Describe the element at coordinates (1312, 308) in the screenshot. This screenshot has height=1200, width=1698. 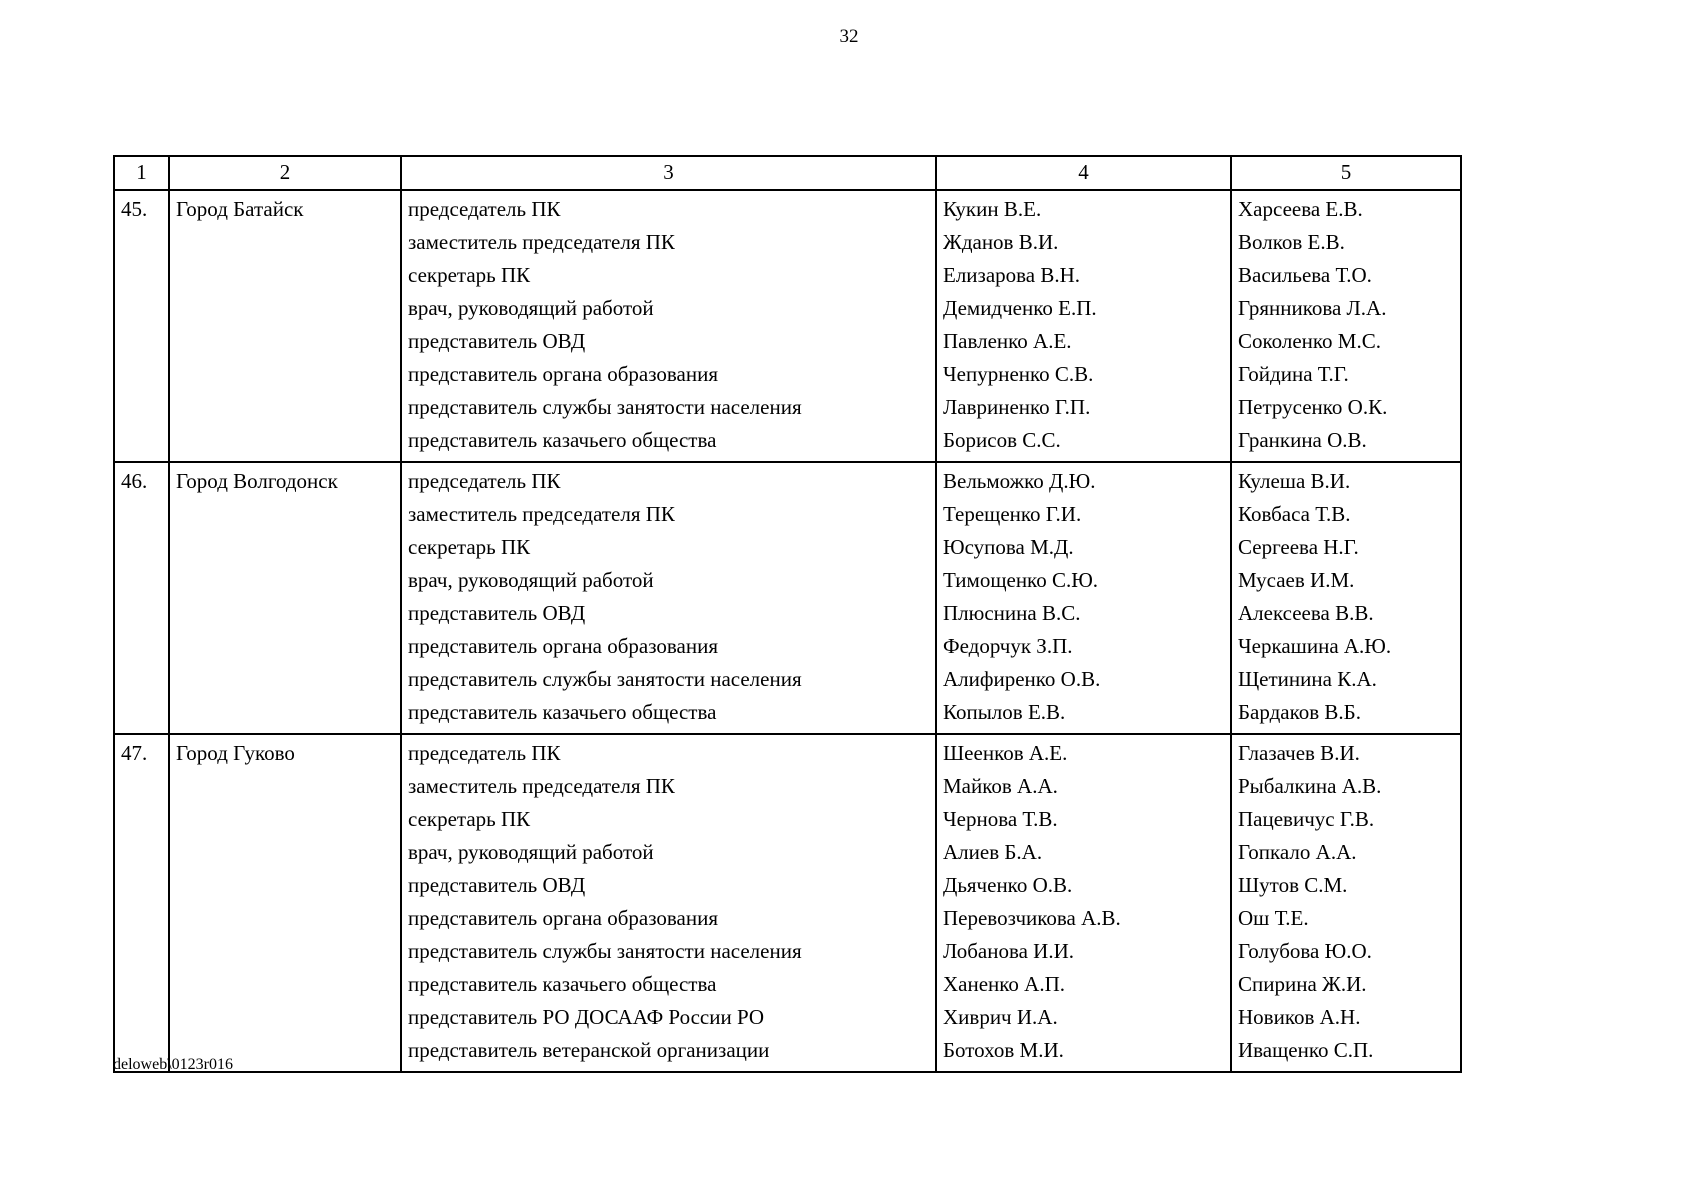
I see `reserve-name: Грянникова Л.А.` at that location.